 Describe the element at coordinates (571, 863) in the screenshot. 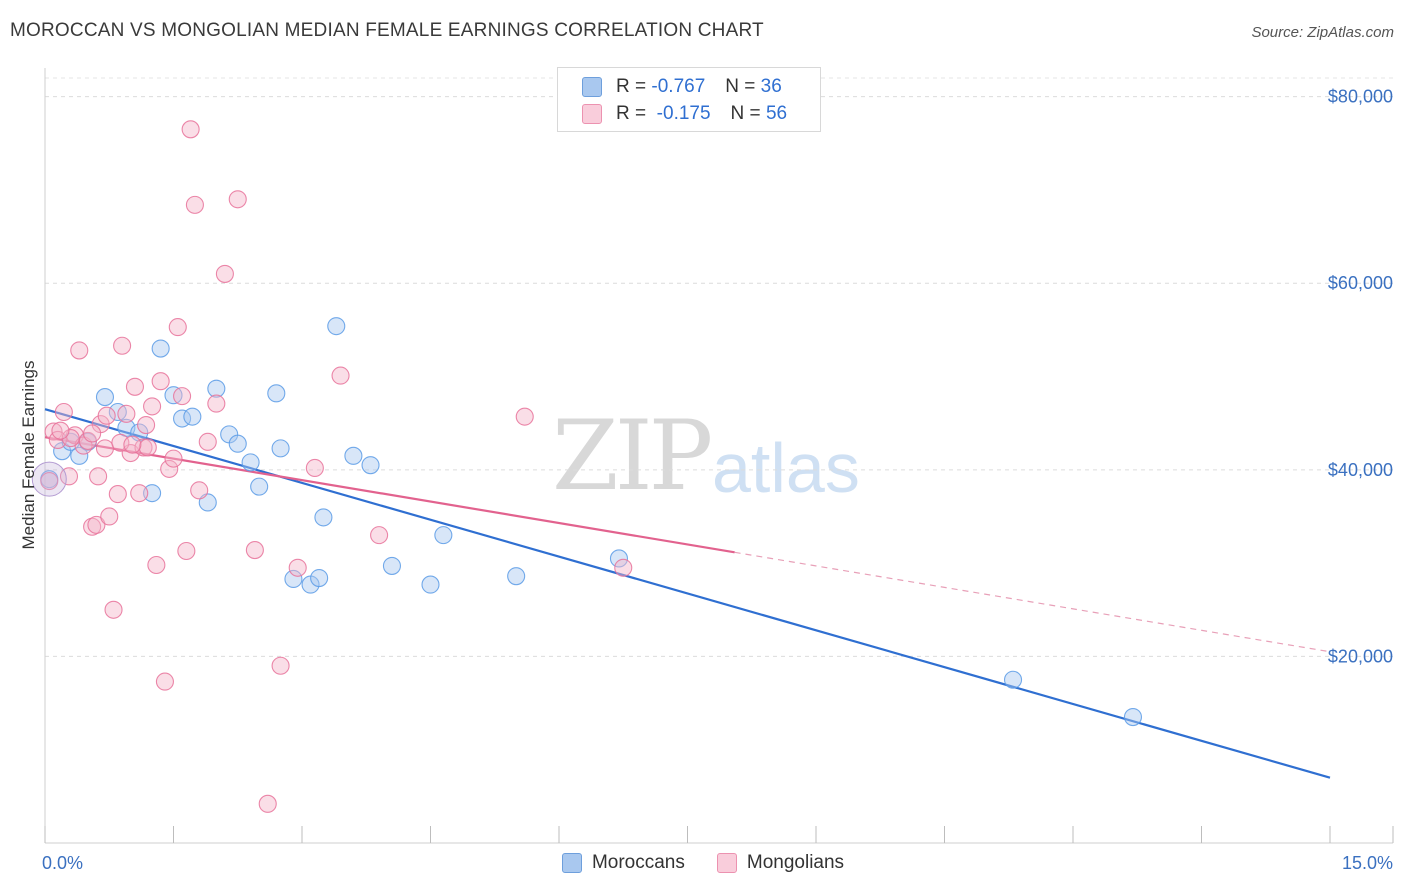

I see `moroccans-legend-swatch` at that location.